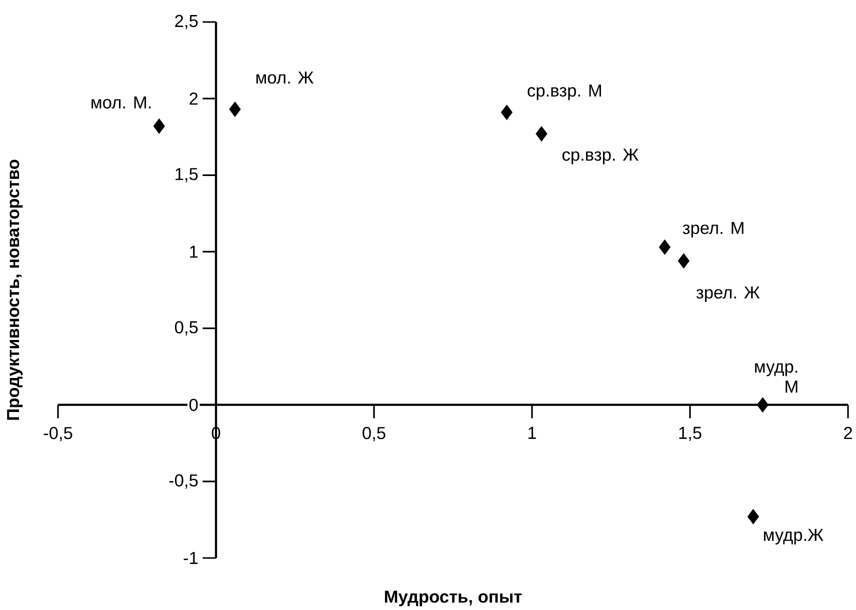 The image size is (856, 610). What do you see at coordinates (194, 98) in the screenshot?
I see `y-tick-label: 2` at bounding box center [194, 98].